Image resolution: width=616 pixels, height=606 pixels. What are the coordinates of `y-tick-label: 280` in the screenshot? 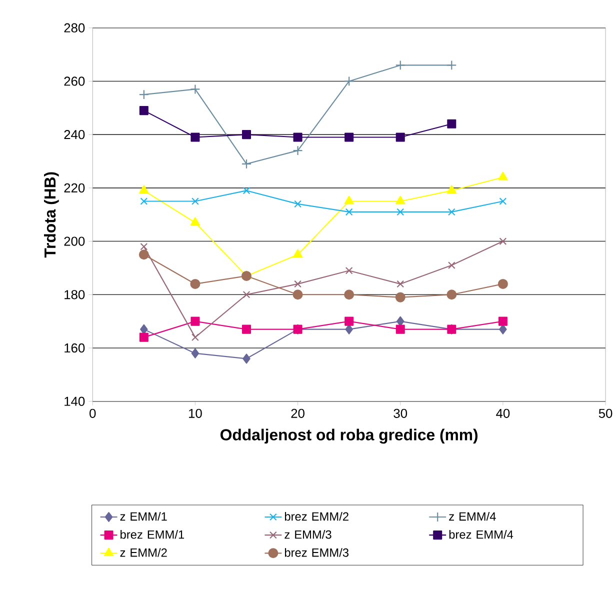 It's located at (74, 28).